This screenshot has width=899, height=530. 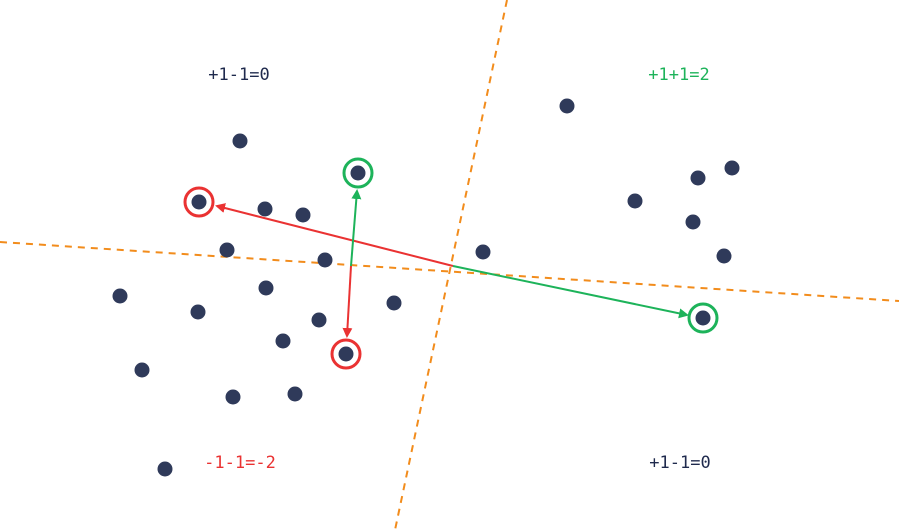 I want to click on green-arrow-up, so click(x=356, y=228).